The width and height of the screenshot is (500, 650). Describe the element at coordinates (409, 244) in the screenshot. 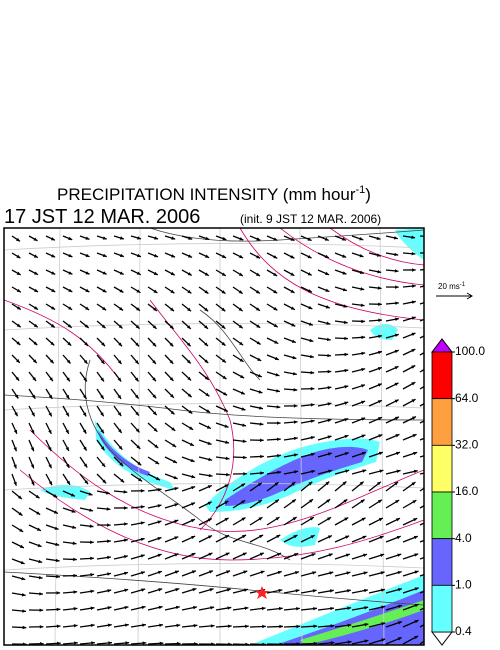

I see `precip-light` at that location.